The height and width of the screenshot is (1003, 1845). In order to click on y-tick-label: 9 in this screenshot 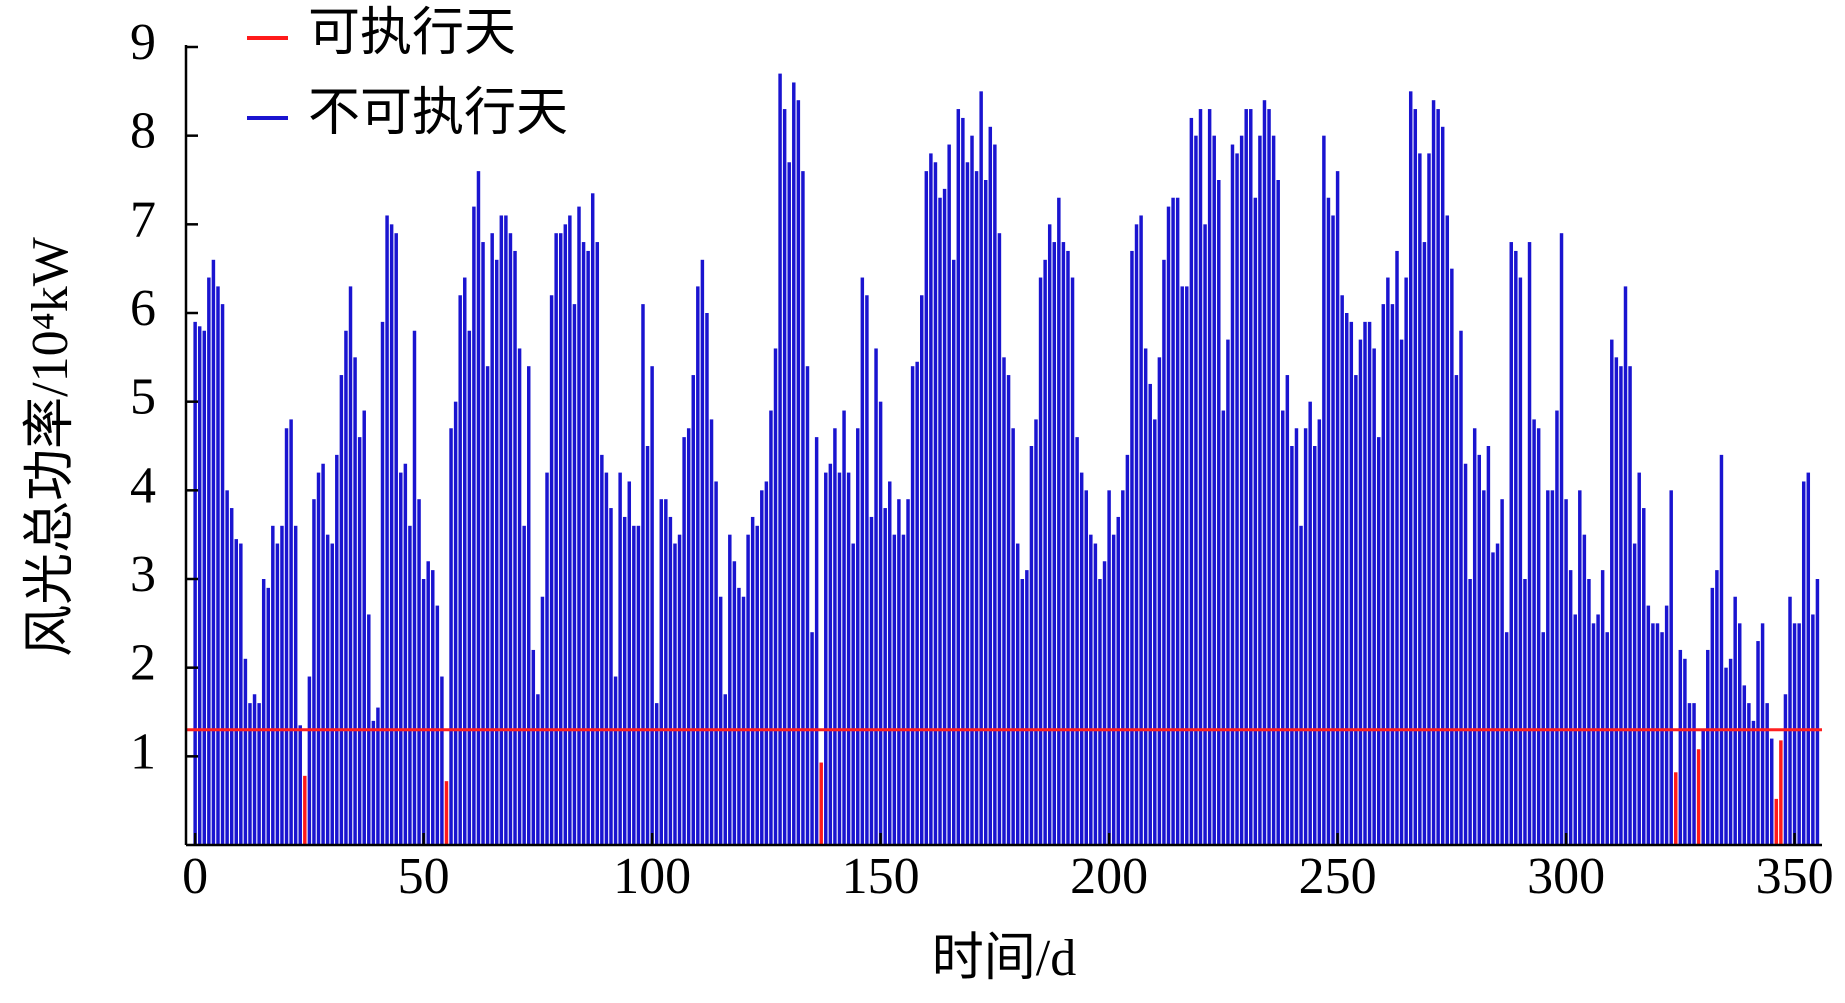, I will do `click(143, 42)`.